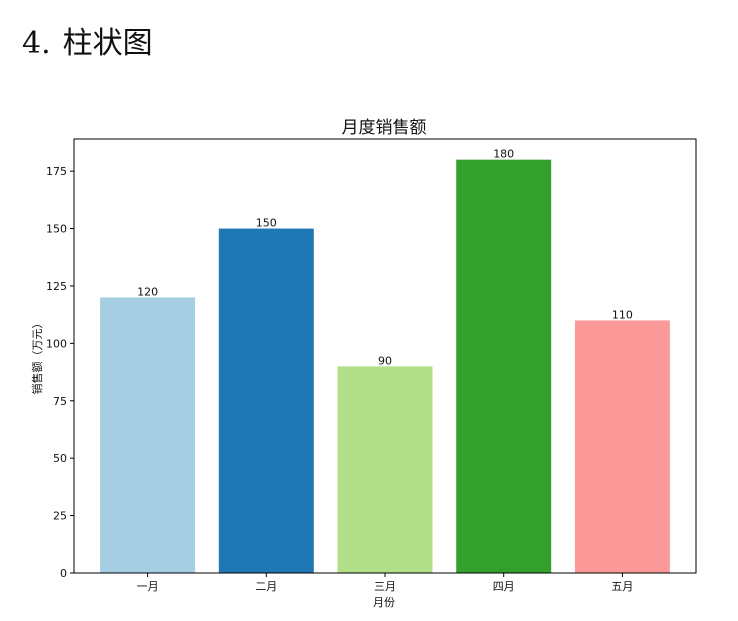  What do you see at coordinates (504, 586) in the screenshot?
I see `x-tick-label-4: 四月` at bounding box center [504, 586].